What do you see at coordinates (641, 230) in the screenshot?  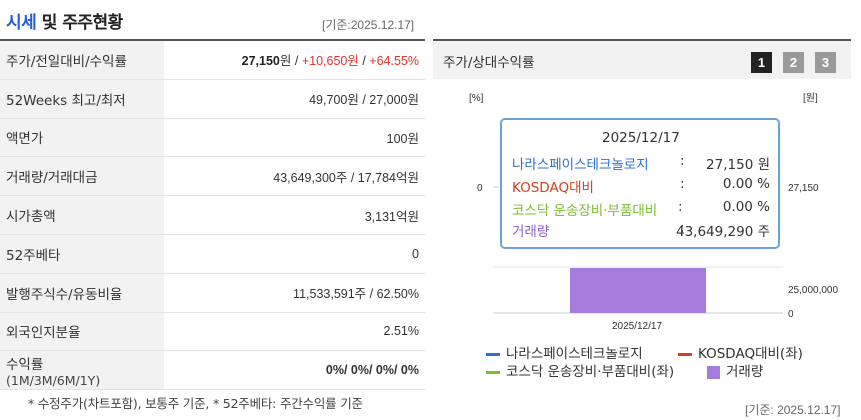 I see `tooltip-row: 거래량 : 43,649,290 주` at bounding box center [641, 230].